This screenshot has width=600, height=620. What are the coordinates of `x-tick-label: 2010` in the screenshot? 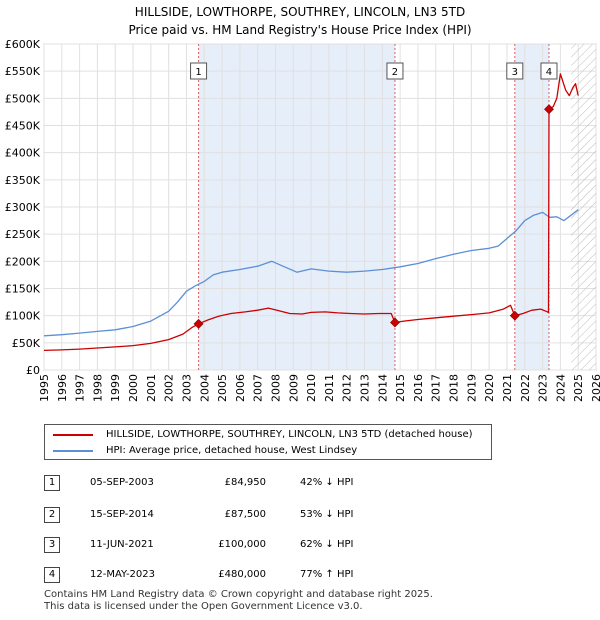 It's located at (311, 388).